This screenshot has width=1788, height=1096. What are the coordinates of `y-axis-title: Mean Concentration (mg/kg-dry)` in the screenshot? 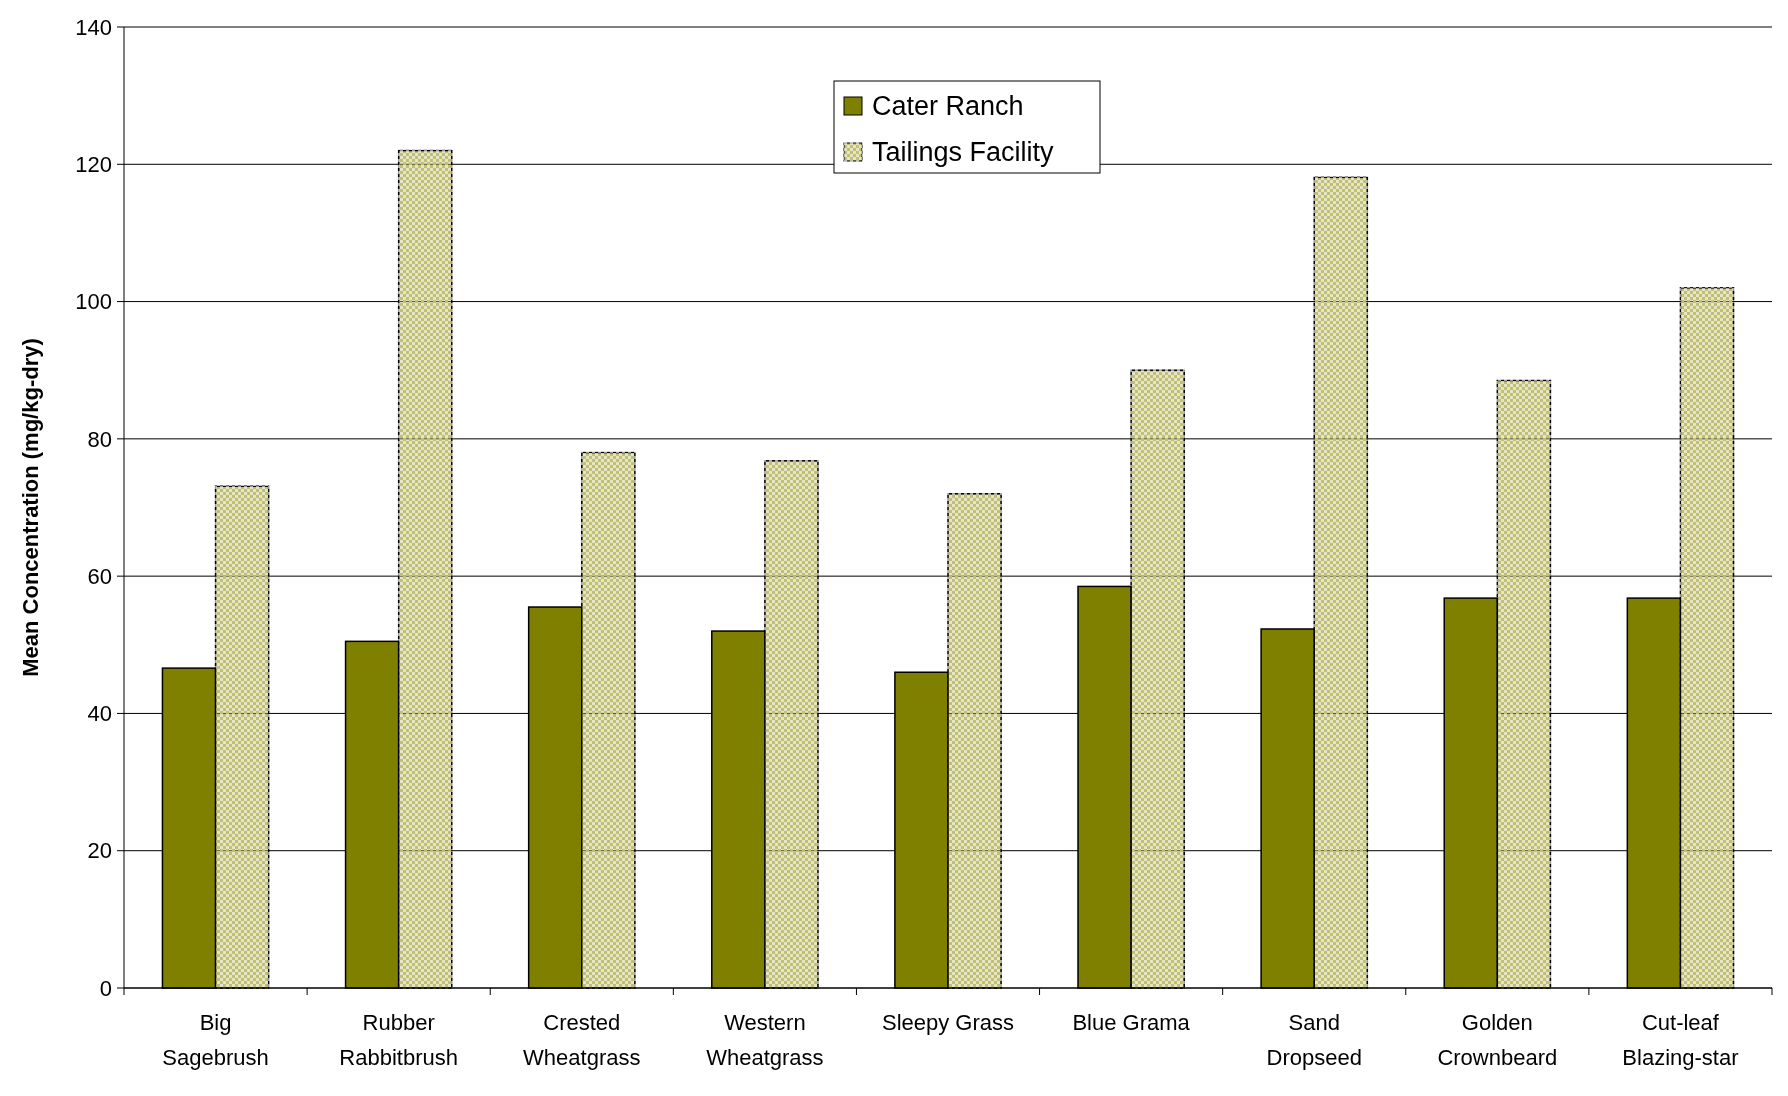 It's located at (30, 507).